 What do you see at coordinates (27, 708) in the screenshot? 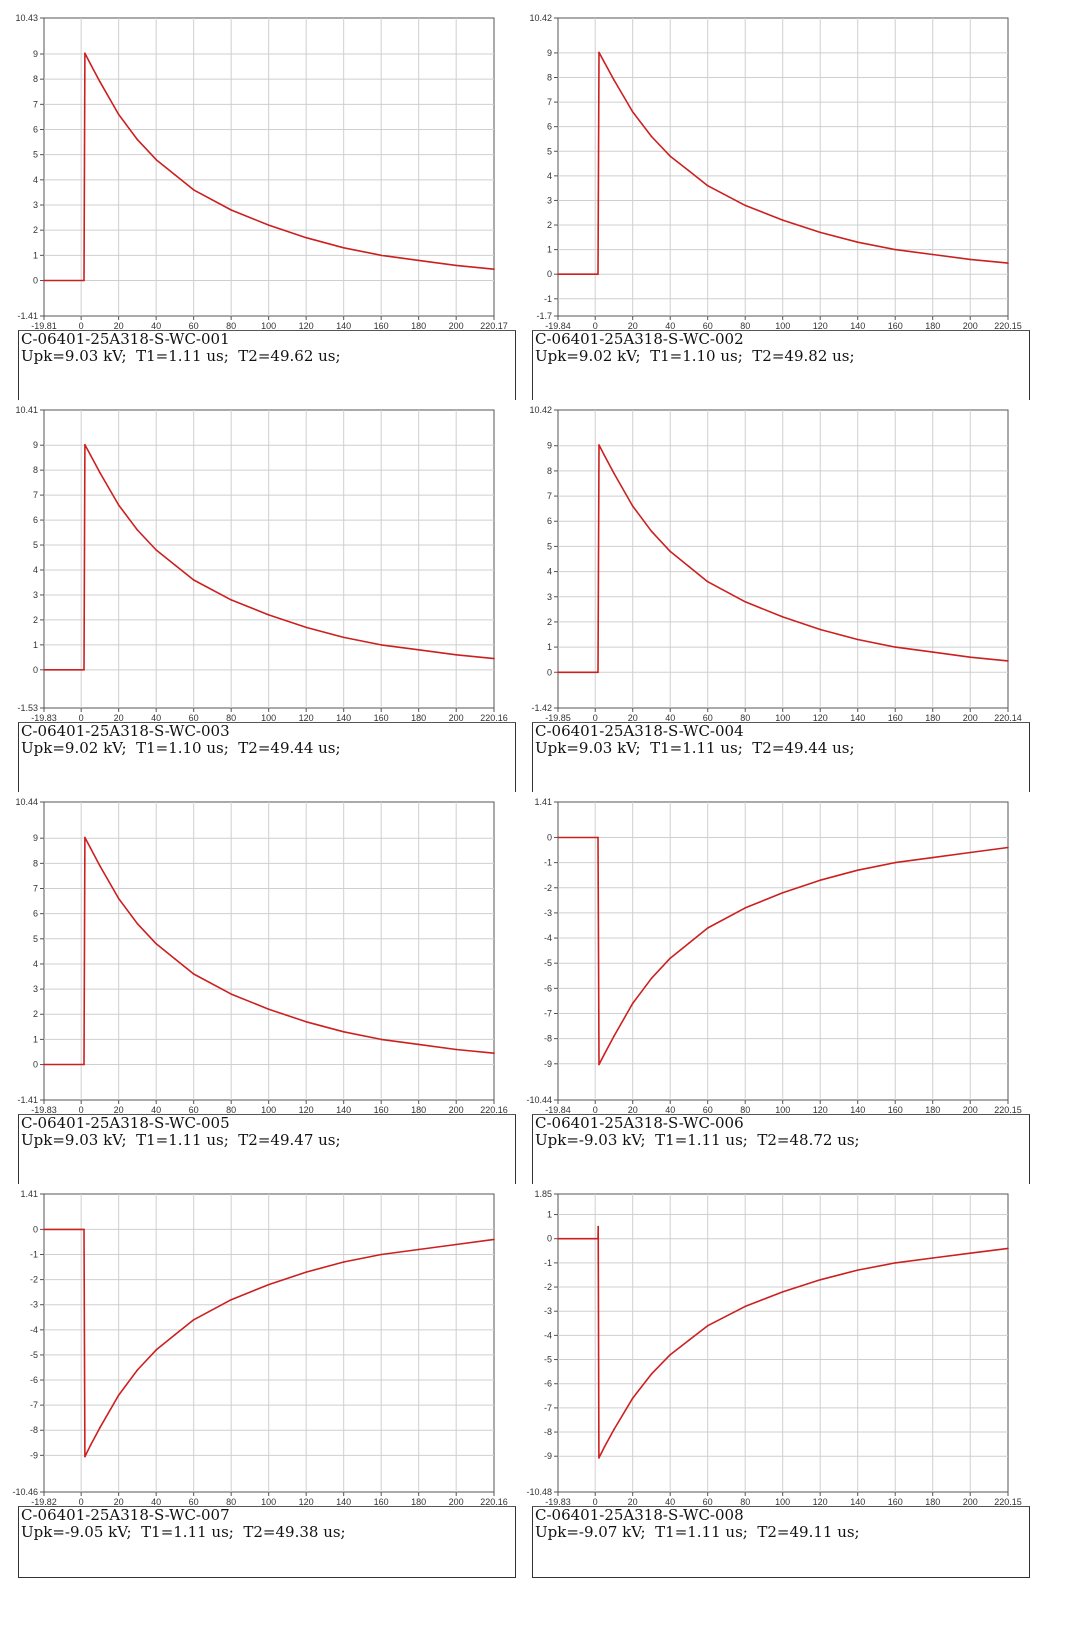
I see `y-tick-label: -1.53` at bounding box center [27, 708].